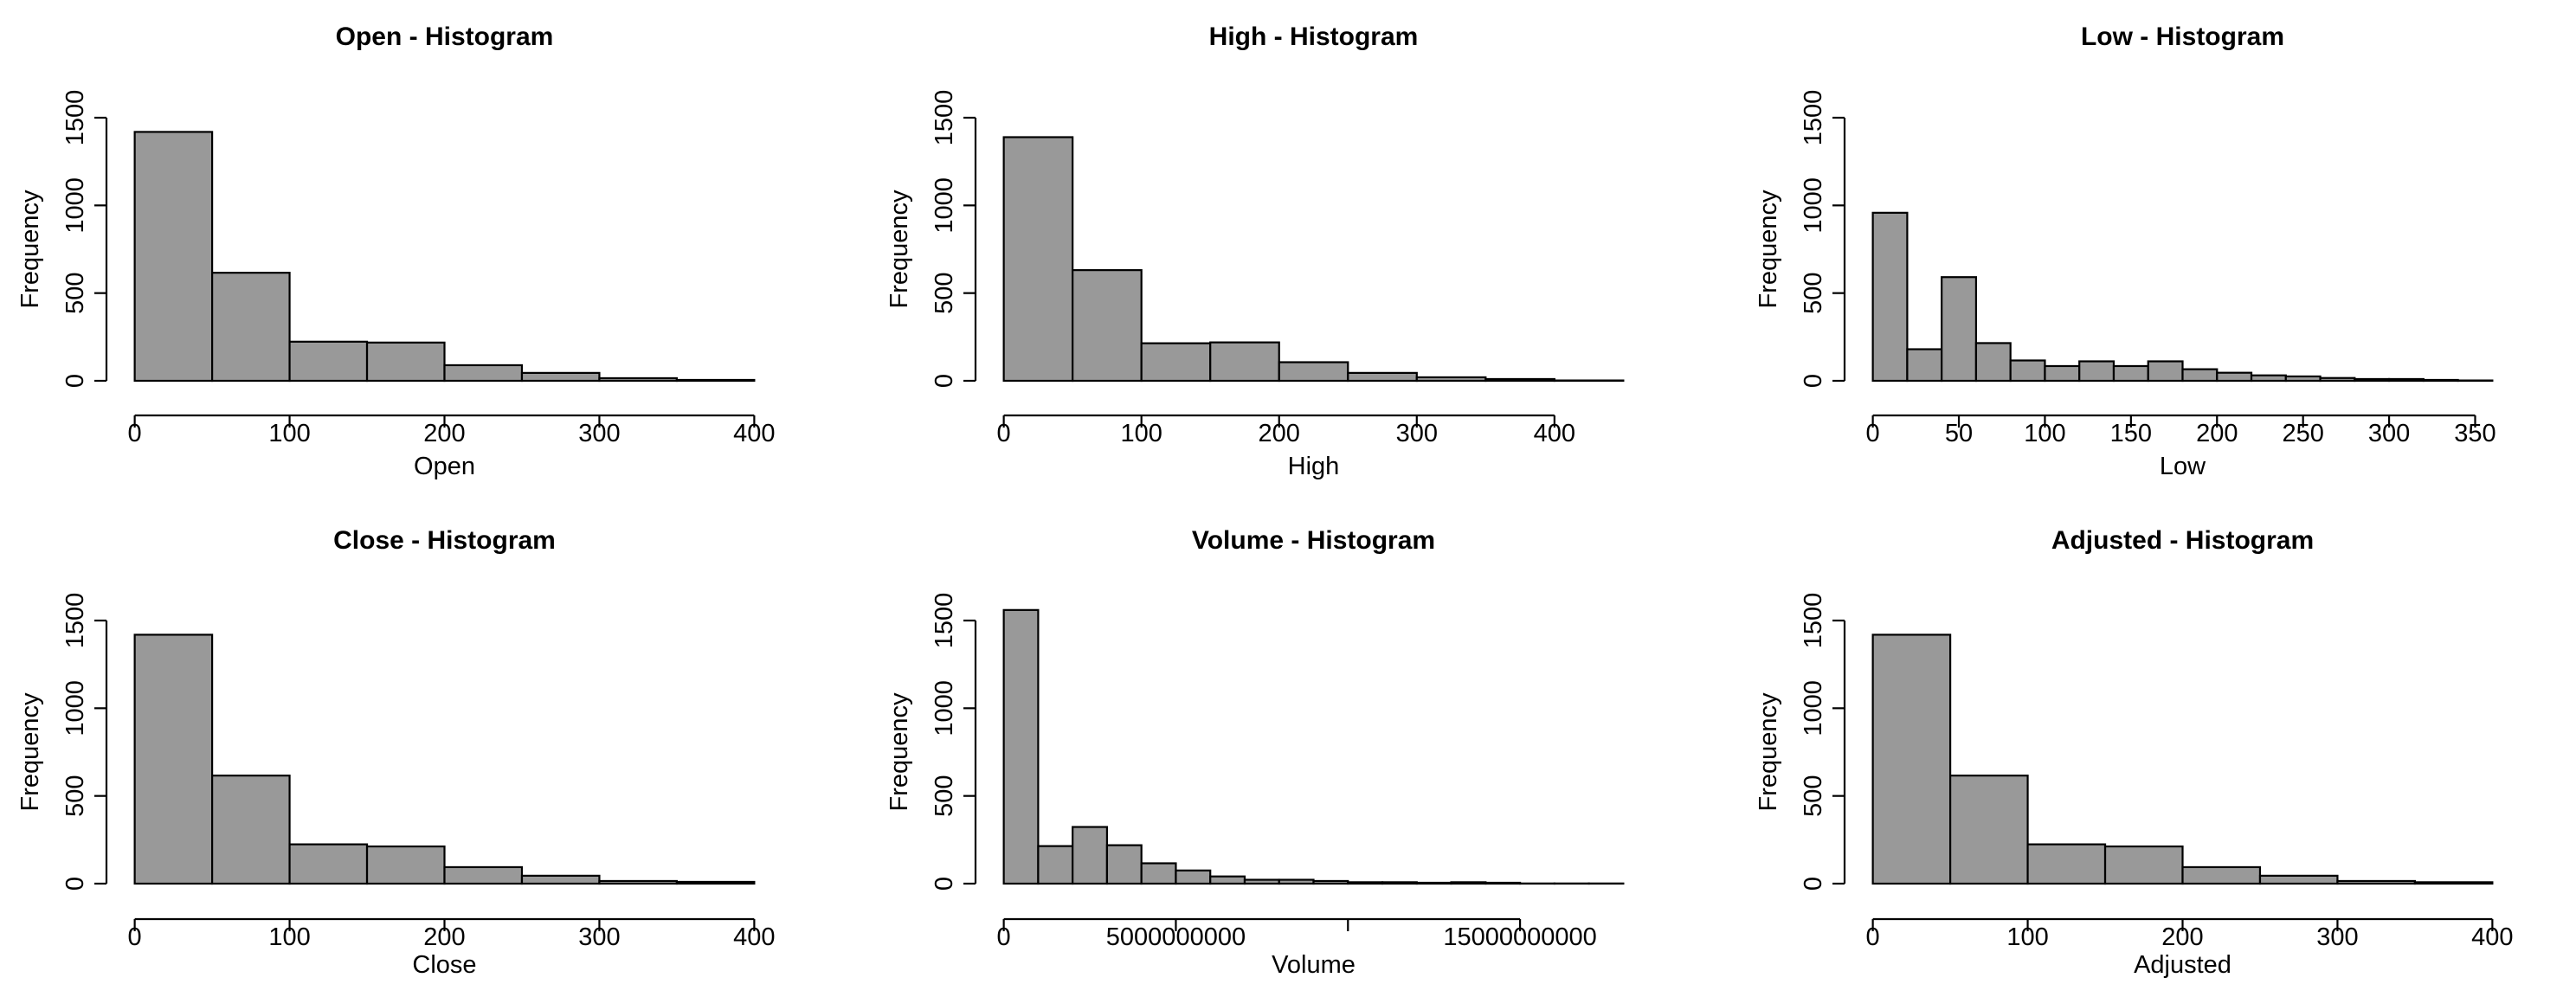 The image size is (2576, 997). What do you see at coordinates (1176, 937) in the screenshot?
I see `x-tick-label: 5000000000` at bounding box center [1176, 937].